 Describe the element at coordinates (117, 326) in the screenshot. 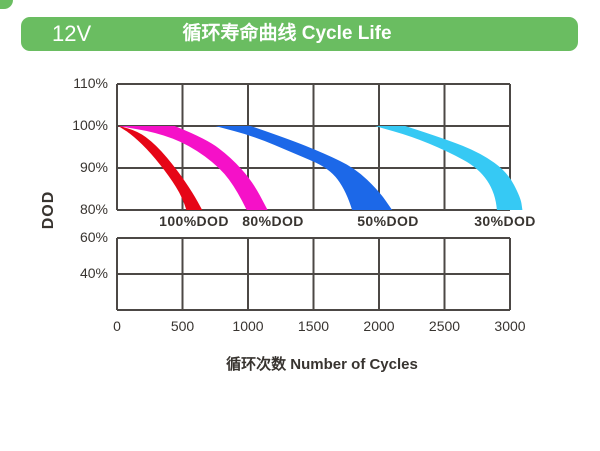

I see `x-tick-0: 0` at that location.